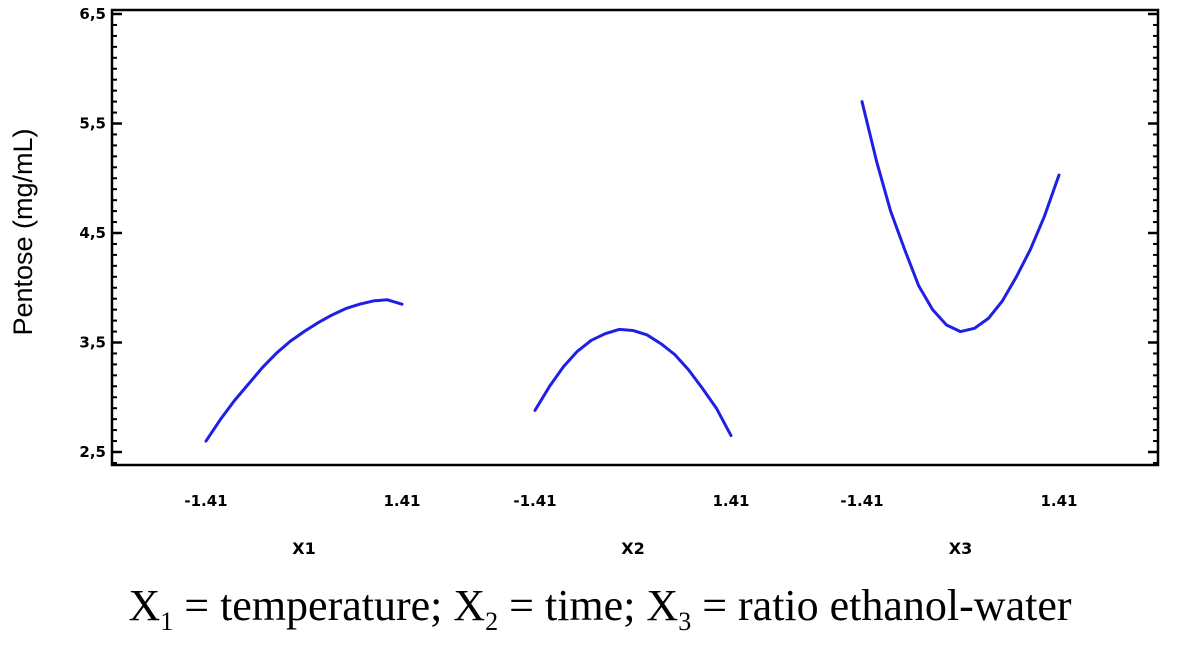 The width and height of the screenshot is (1200, 652). What do you see at coordinates (92, 14) in the screenshot?
I see `y-tick-label: 6,5` at bounding box center [92, 14].